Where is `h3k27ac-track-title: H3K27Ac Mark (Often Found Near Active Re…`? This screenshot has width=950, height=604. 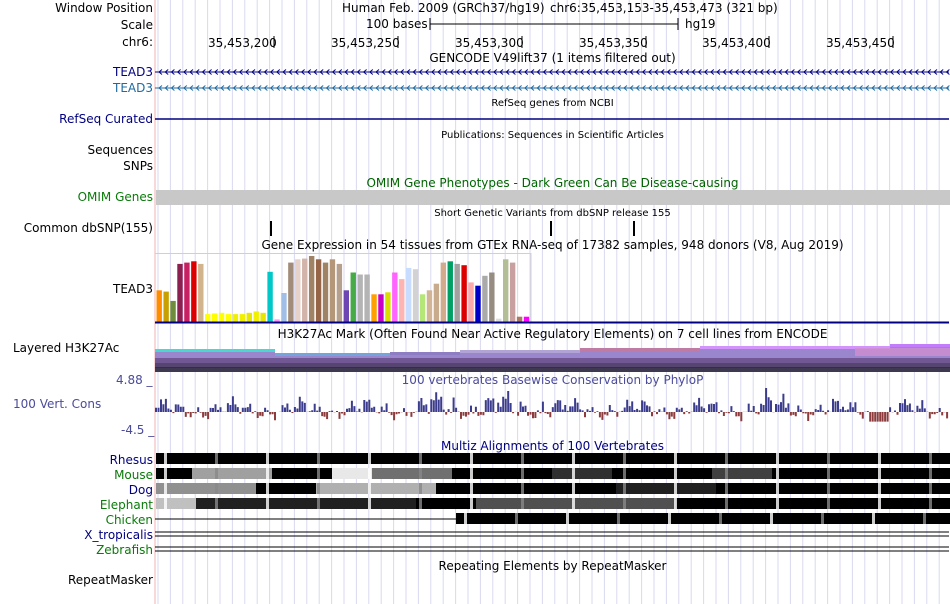 h3k27ac-track-title: H3K27Ac Mark (Often Found Near Active Re… is located at coordinates (552, 334).